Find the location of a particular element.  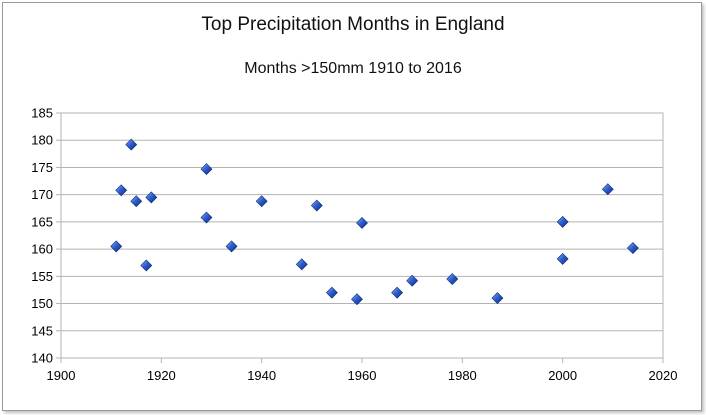

chart-title: Top Precipitation Months in England is located at coordinates (353, 24).